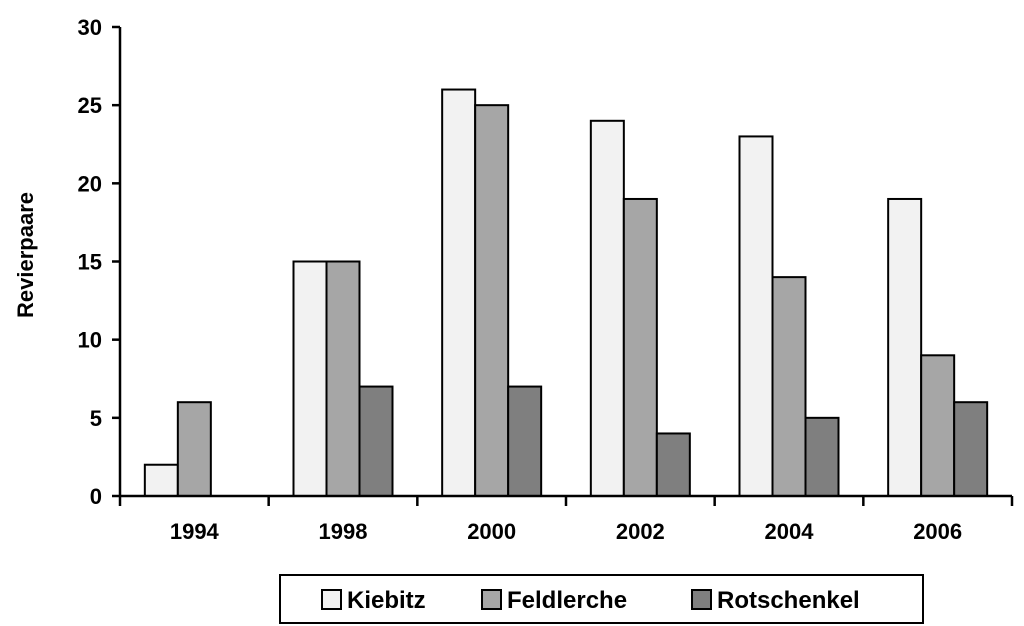  I want to click on legend-swatch-rotschenkel, so click(701, 599).